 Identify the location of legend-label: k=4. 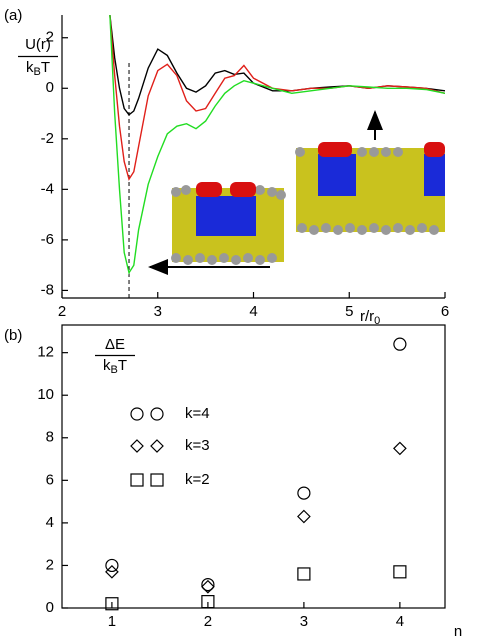
(197, 413).